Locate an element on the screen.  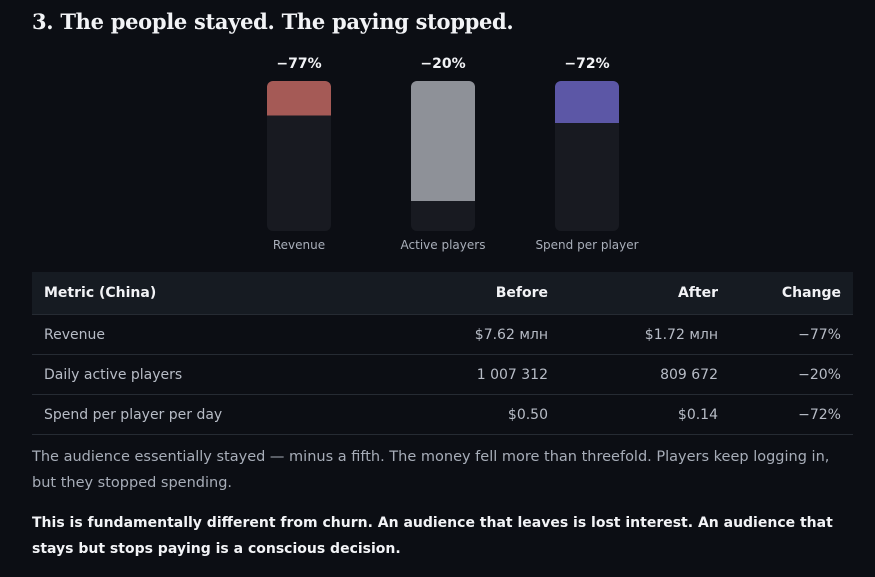
bar-spend-per-player is located at coordinates (587, 102).